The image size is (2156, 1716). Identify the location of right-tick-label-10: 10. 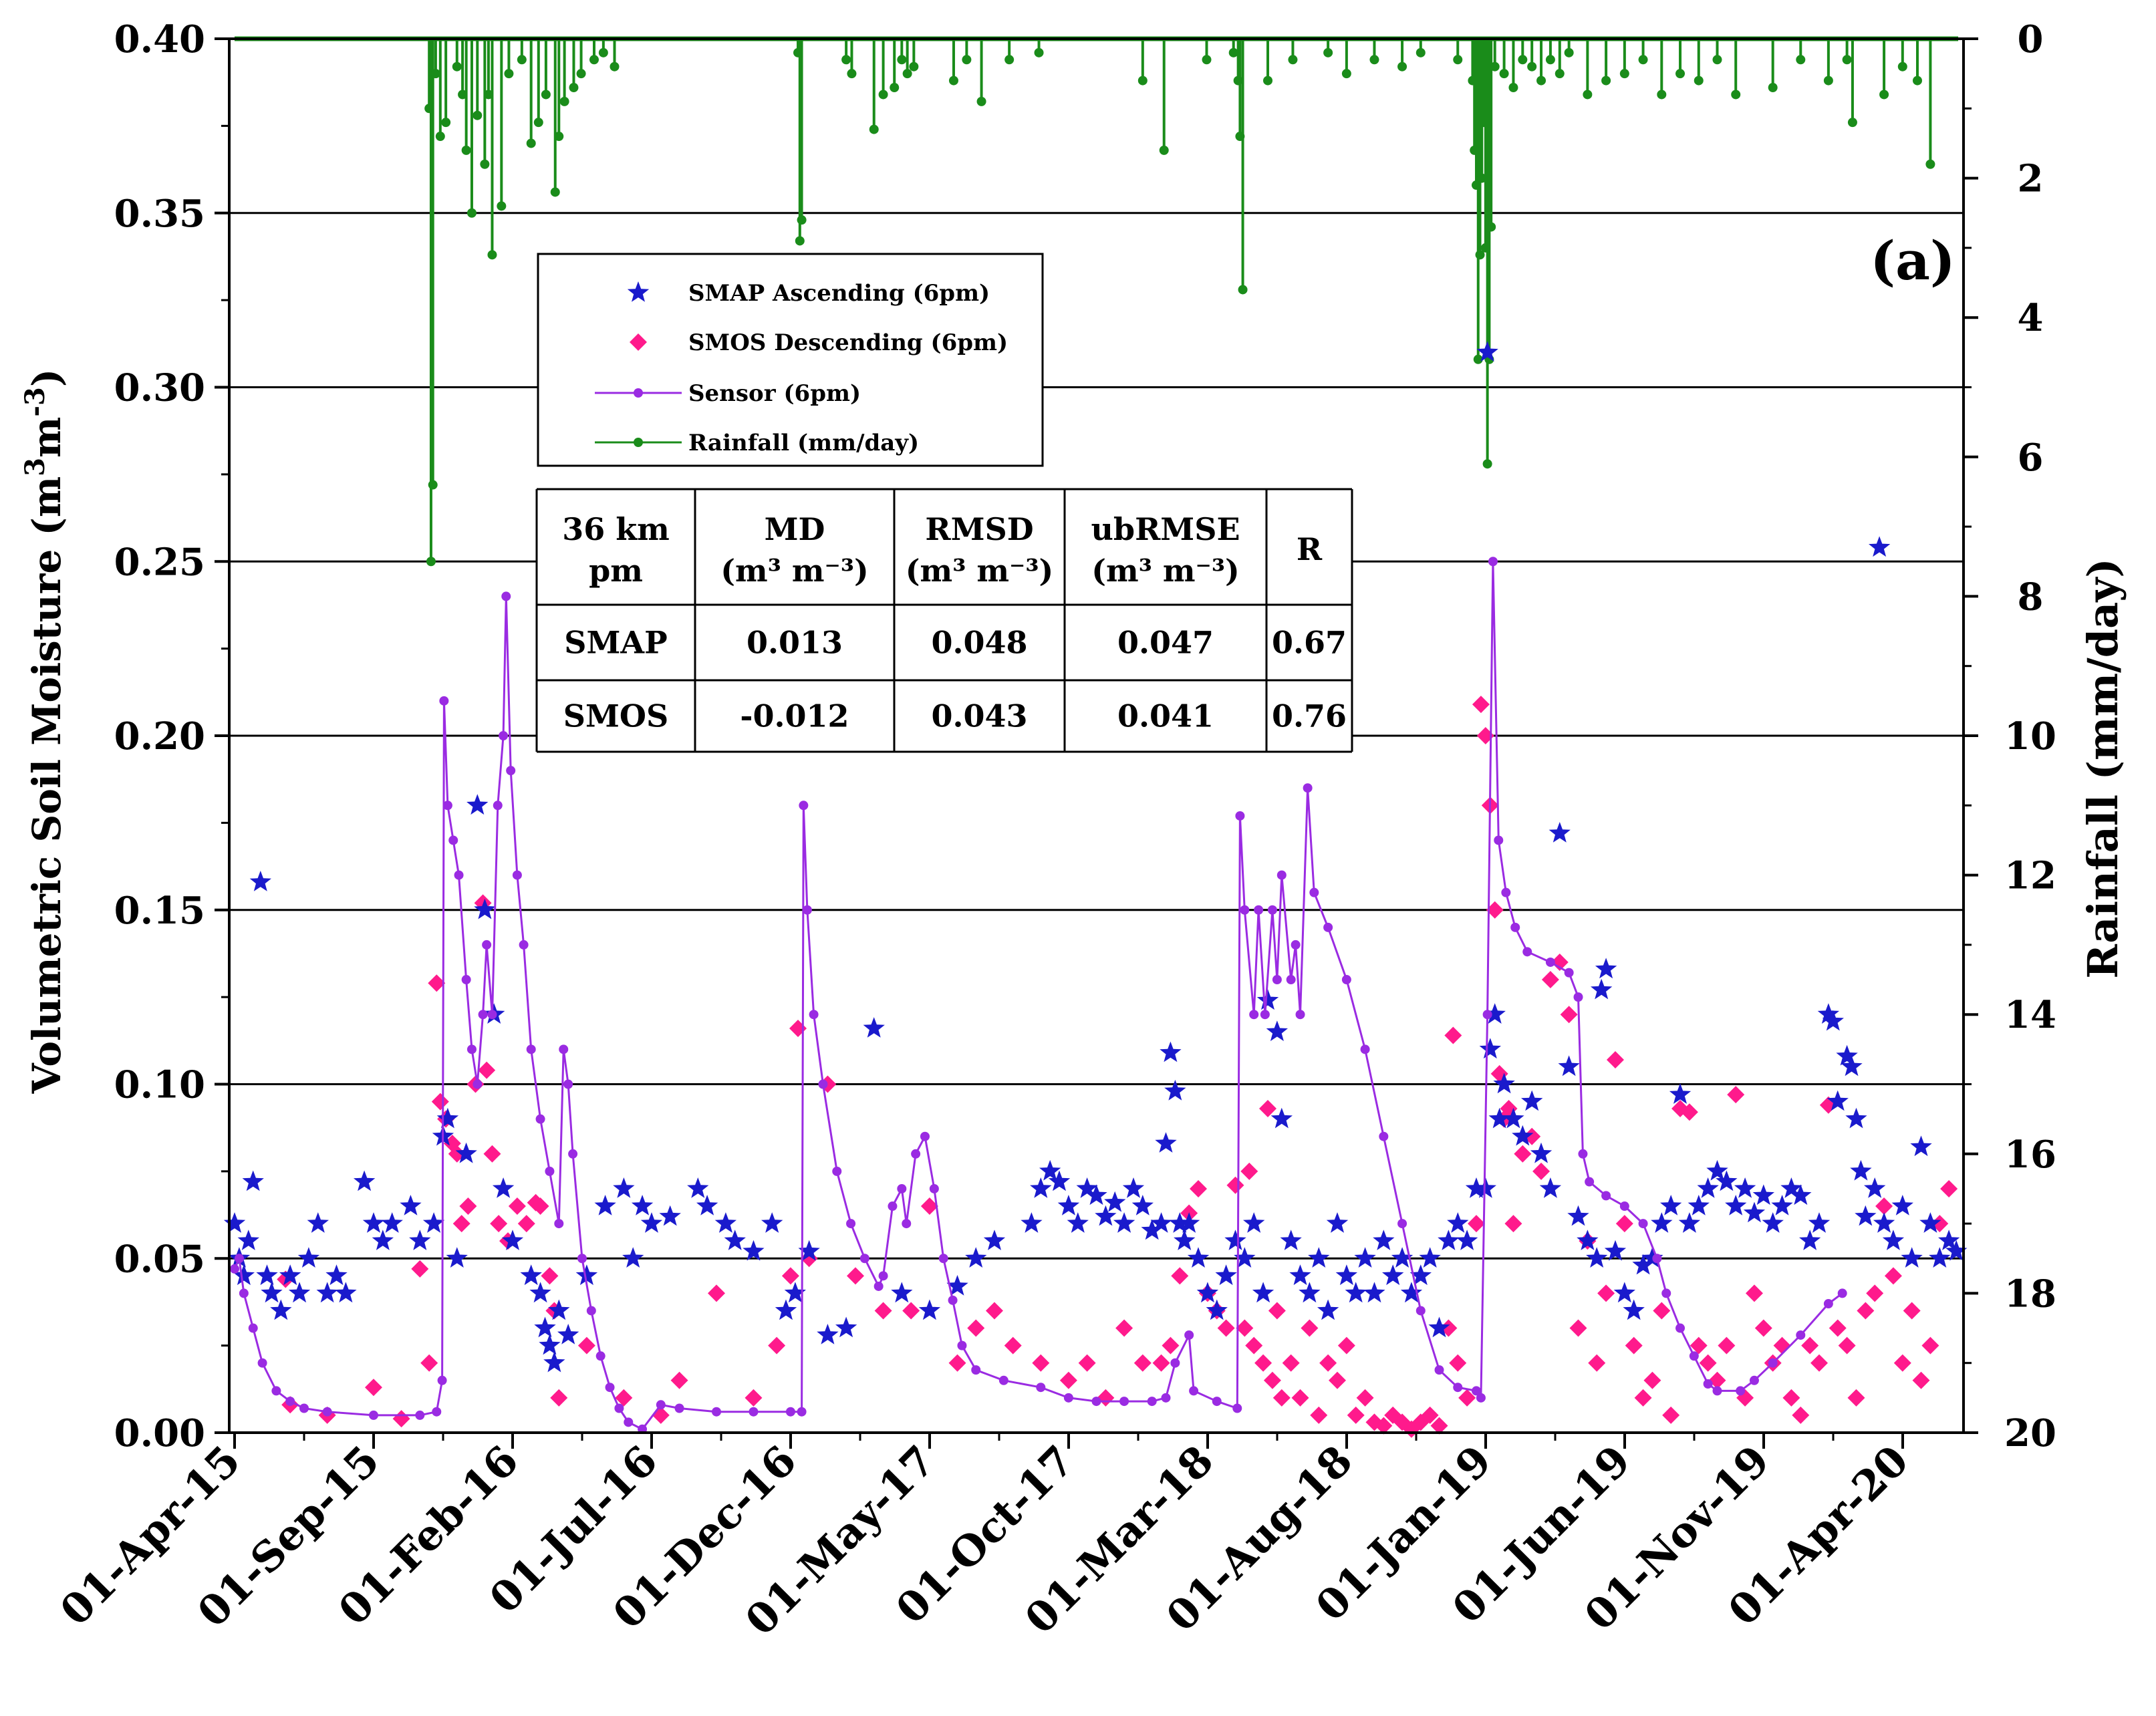
(2030, 736).